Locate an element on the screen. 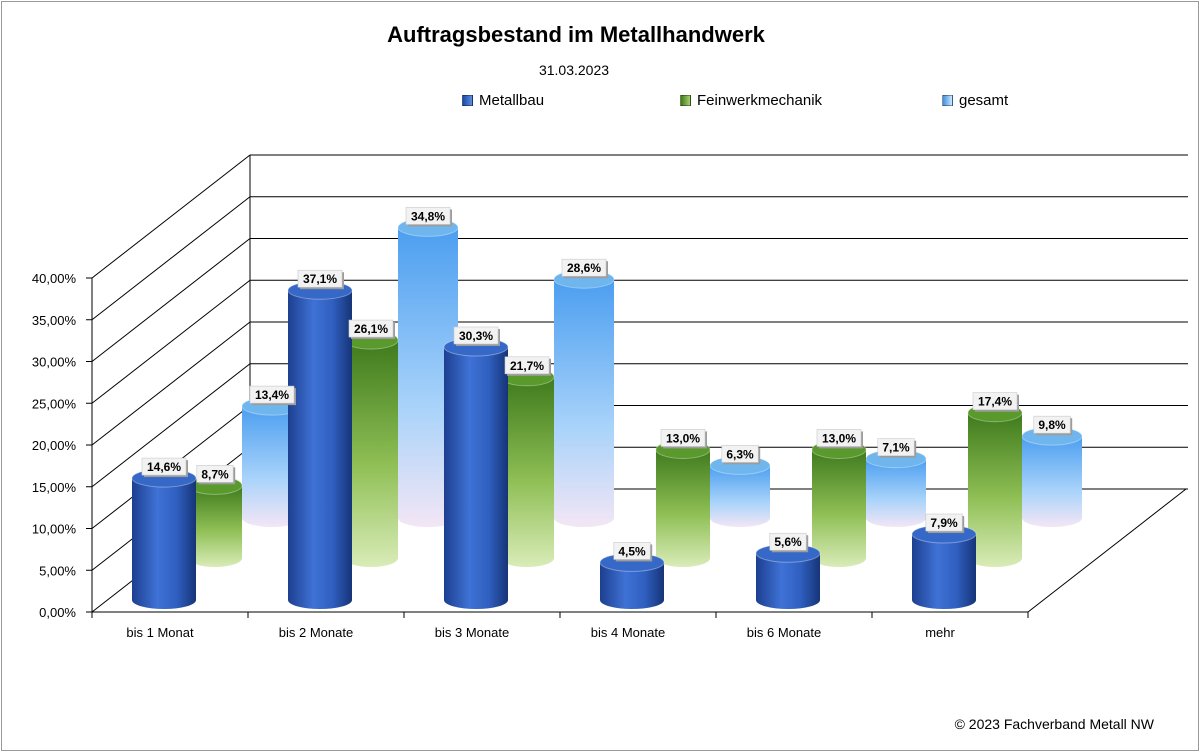  legend-item-feinwerkmechanik: Feinwerkmechanik is located at coordinates (751, 100).